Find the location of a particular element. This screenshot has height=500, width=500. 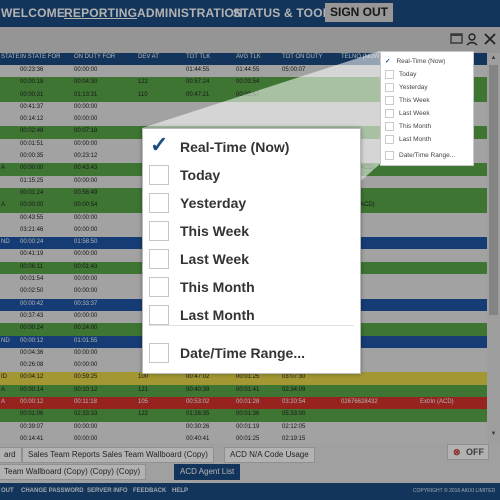

menu-item-real-time: ✓ Real-Time (Now) is located at coordinates (251, 145).